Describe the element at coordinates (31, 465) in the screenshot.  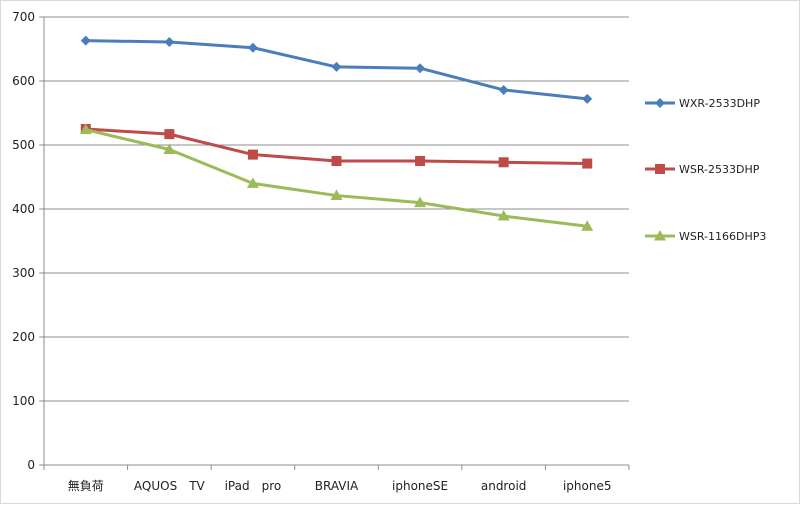
I see `y-tick-label: 0` at that location.